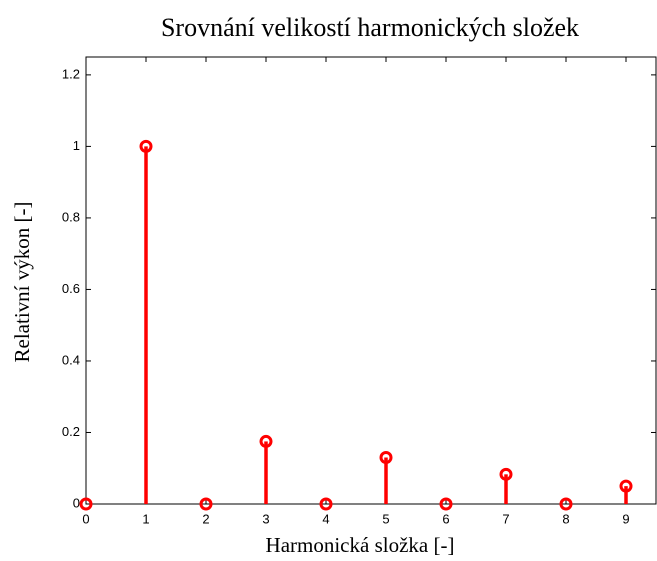 Image resolution: width=657 pixels, height=561 pixels. Describe the element at coordinates (445, 518) in the screenshot. I see `x-tick-label: 6` at that location.